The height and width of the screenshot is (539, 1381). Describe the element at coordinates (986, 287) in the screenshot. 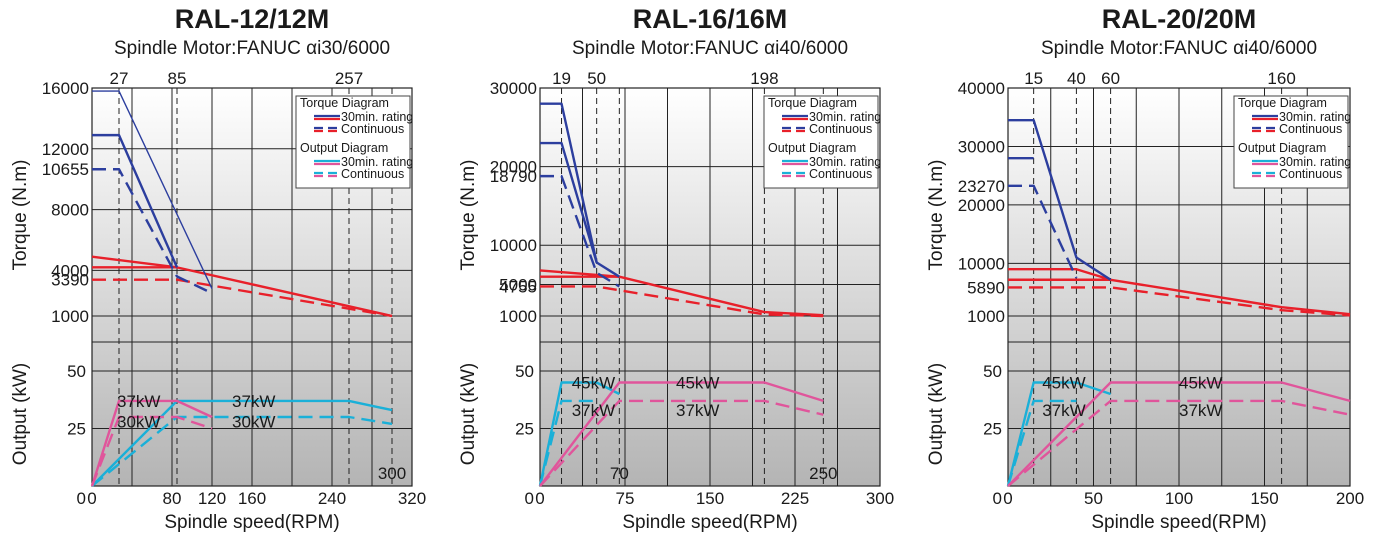

I see `torque-extra-tick-label: 5890` at that location.